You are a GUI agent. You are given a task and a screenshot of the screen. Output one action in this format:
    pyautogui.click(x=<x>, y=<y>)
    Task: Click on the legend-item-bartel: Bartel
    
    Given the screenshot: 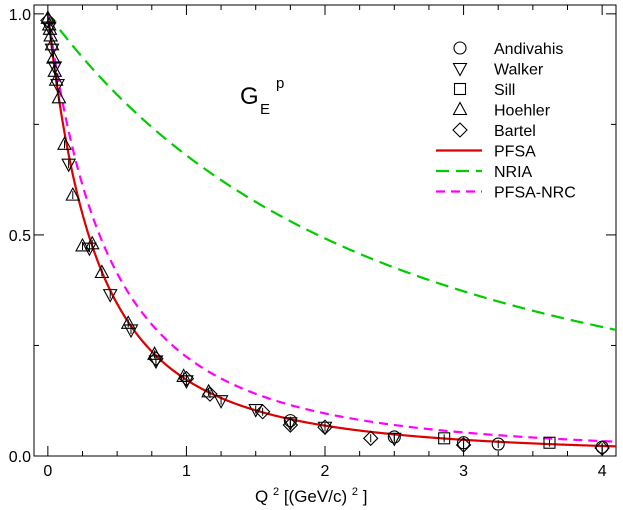 What is the action you would take?
    pyautogui.click(x=494, y=131)
    